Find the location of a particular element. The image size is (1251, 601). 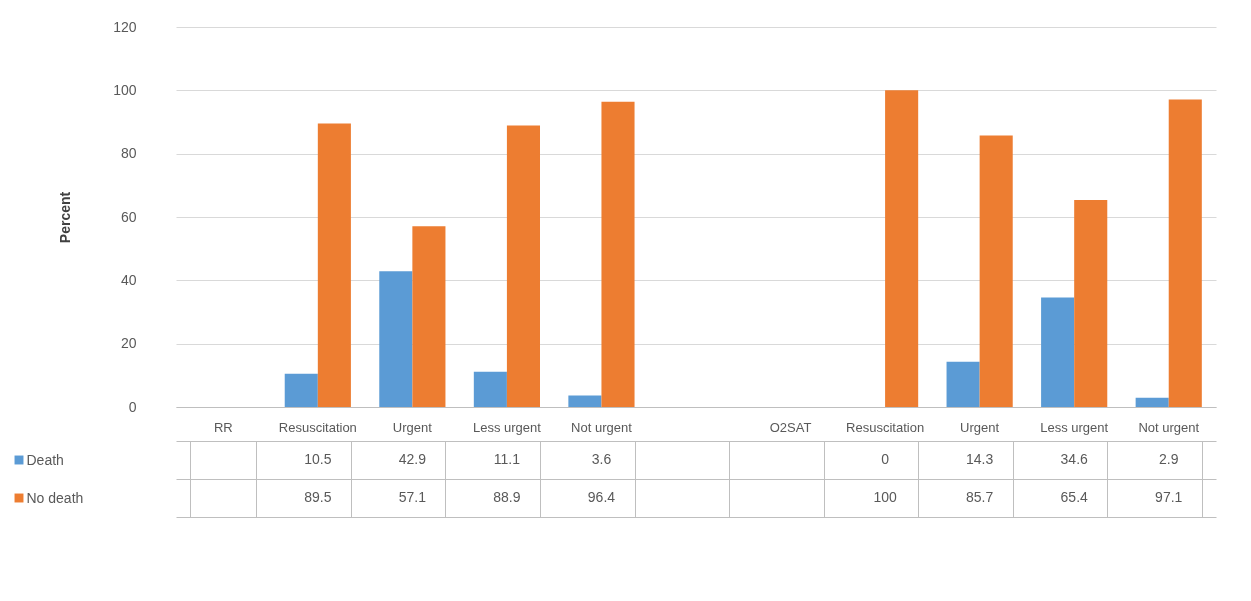

data-label: 85.7 is located at coordinates (980, 497).